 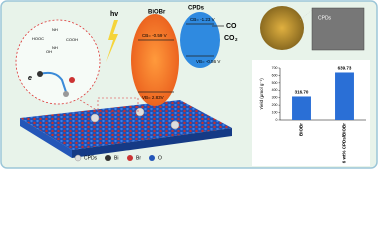 I want to click on product: CO, so click(x=231, y=26).